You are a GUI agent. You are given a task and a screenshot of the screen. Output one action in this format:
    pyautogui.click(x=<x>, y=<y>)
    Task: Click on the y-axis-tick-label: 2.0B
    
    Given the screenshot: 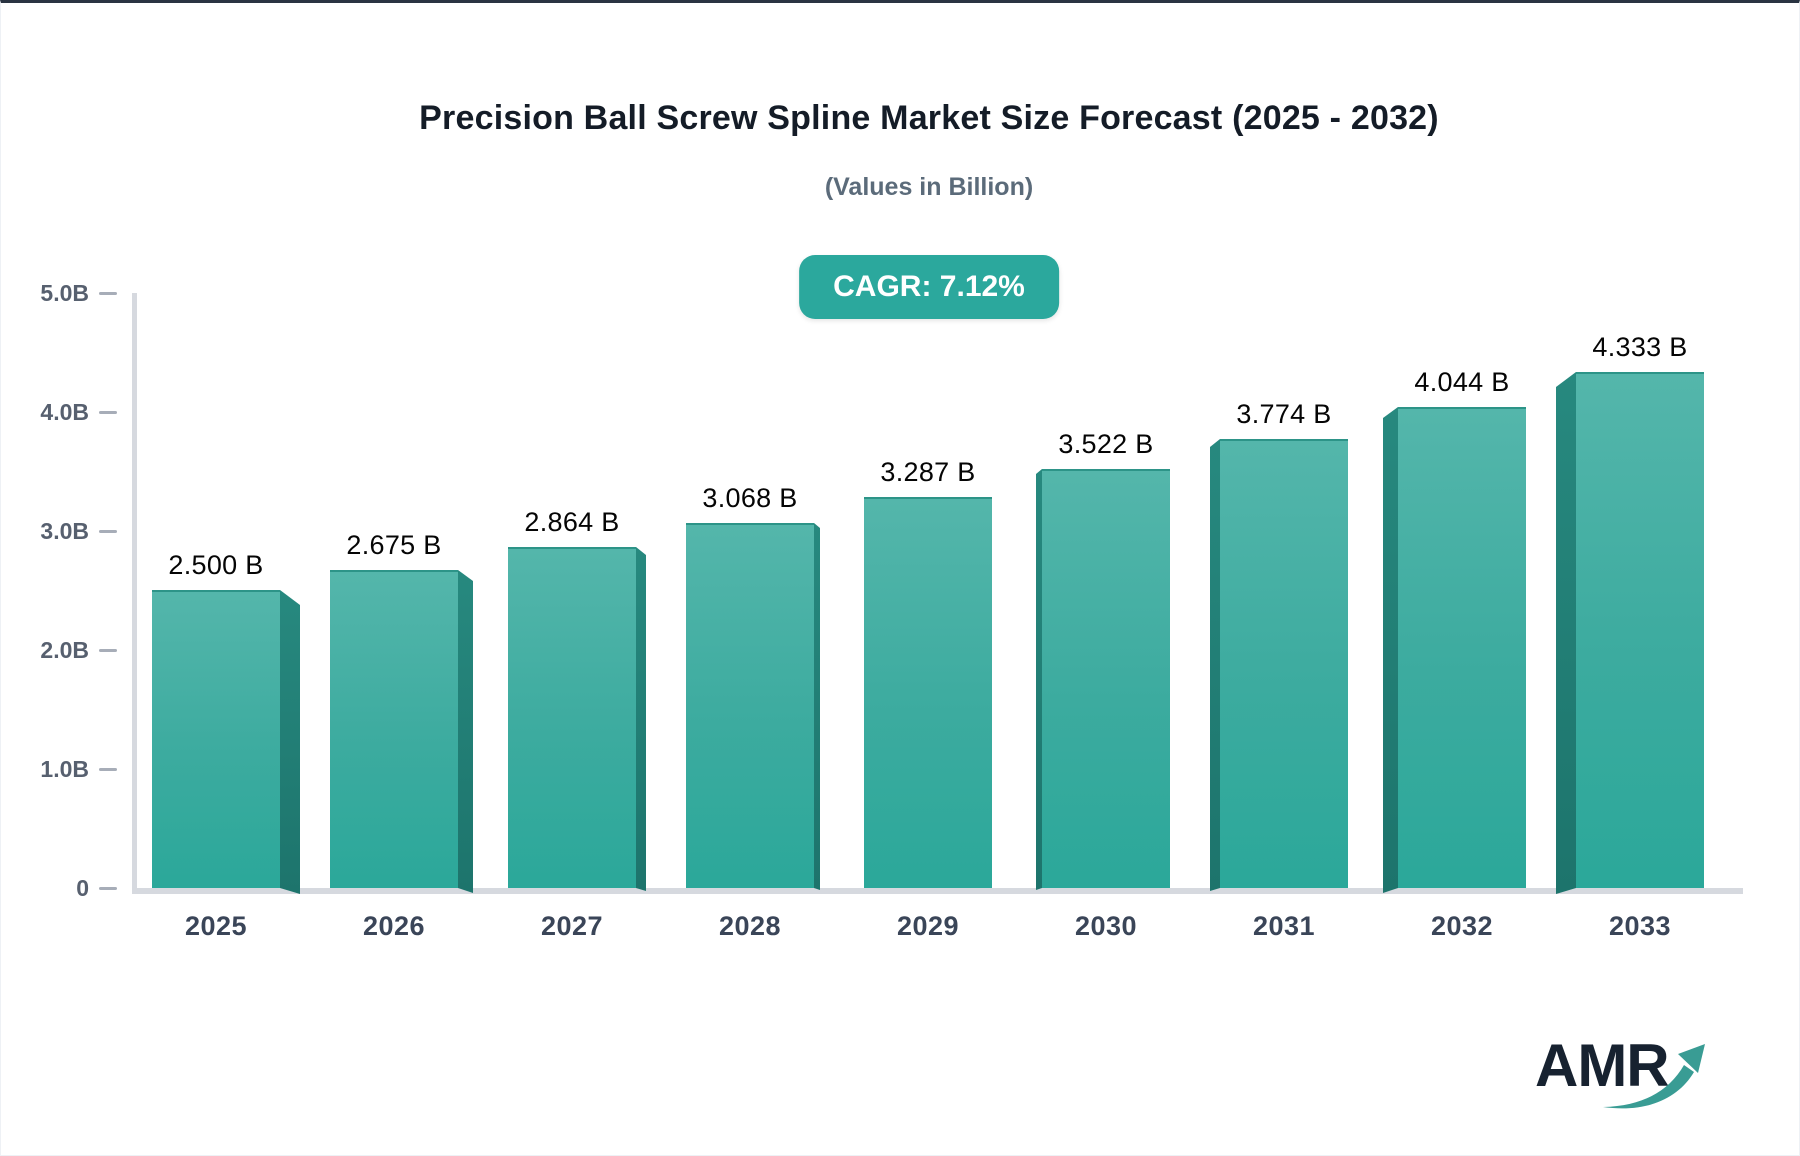 What is the action you would take?
    pyautogui.click(x=64, y=650)
    